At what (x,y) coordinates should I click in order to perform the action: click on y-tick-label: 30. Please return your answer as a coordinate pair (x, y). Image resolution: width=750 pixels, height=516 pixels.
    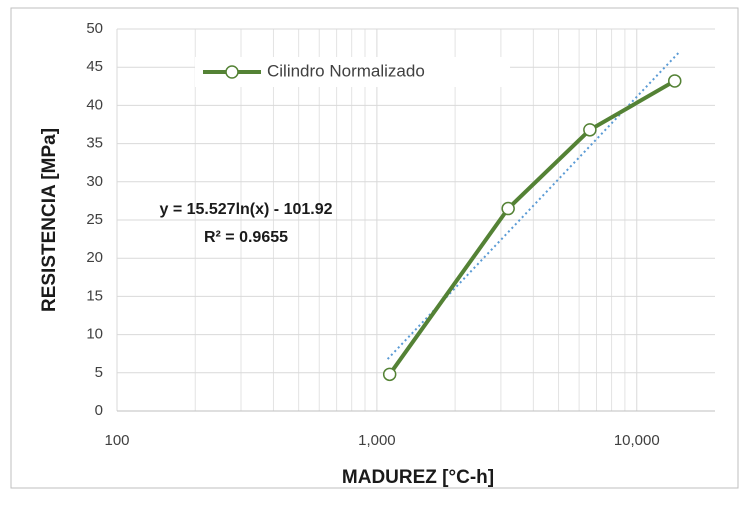
    Looking at the image, I should click on (94, 181).